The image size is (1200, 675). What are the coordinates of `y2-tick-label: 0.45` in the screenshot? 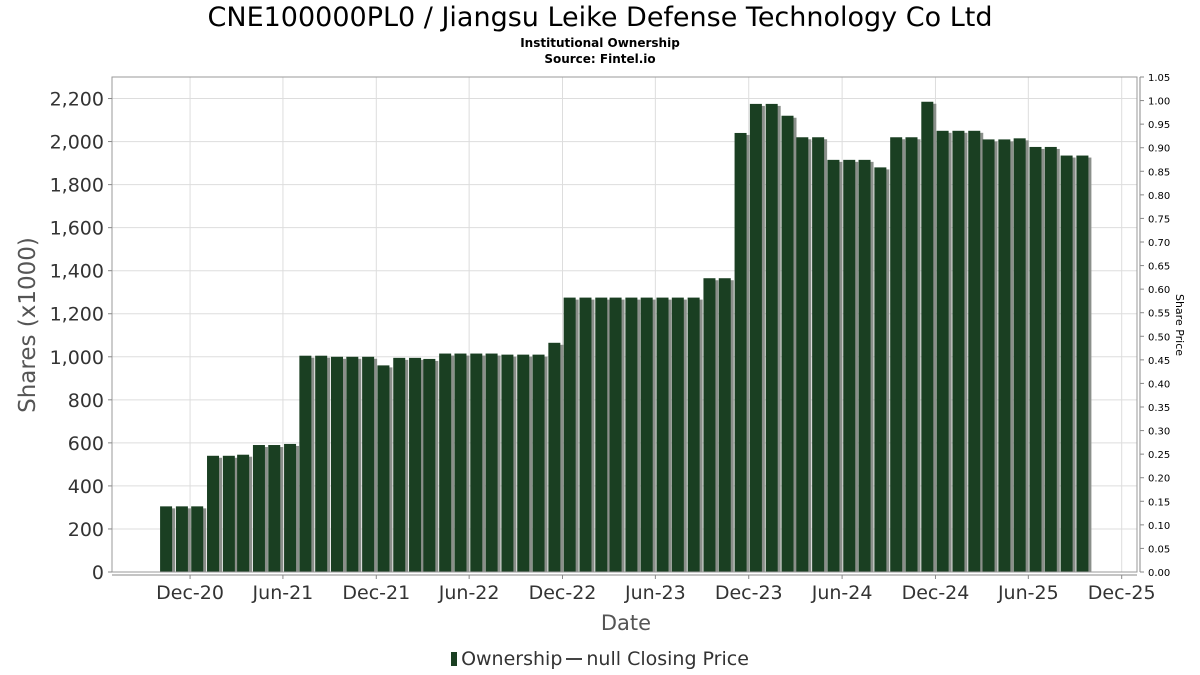 It's located at (1159, 361).